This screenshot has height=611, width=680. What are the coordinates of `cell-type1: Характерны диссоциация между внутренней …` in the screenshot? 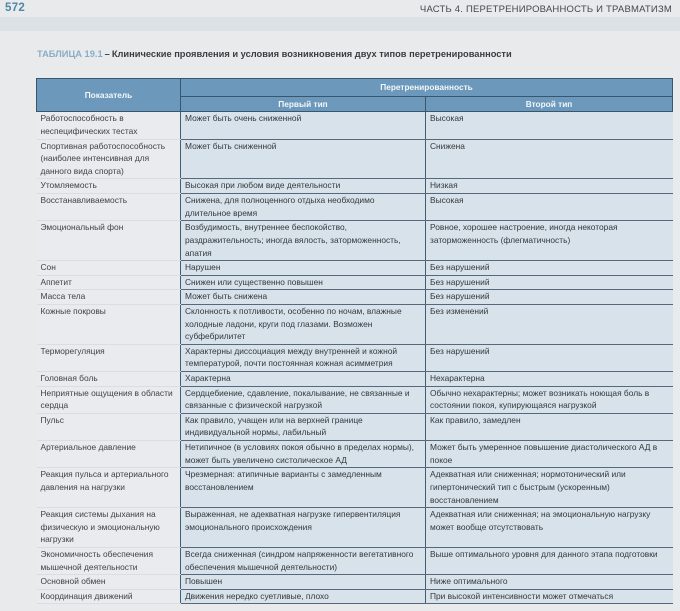 It's located at (303, 358).